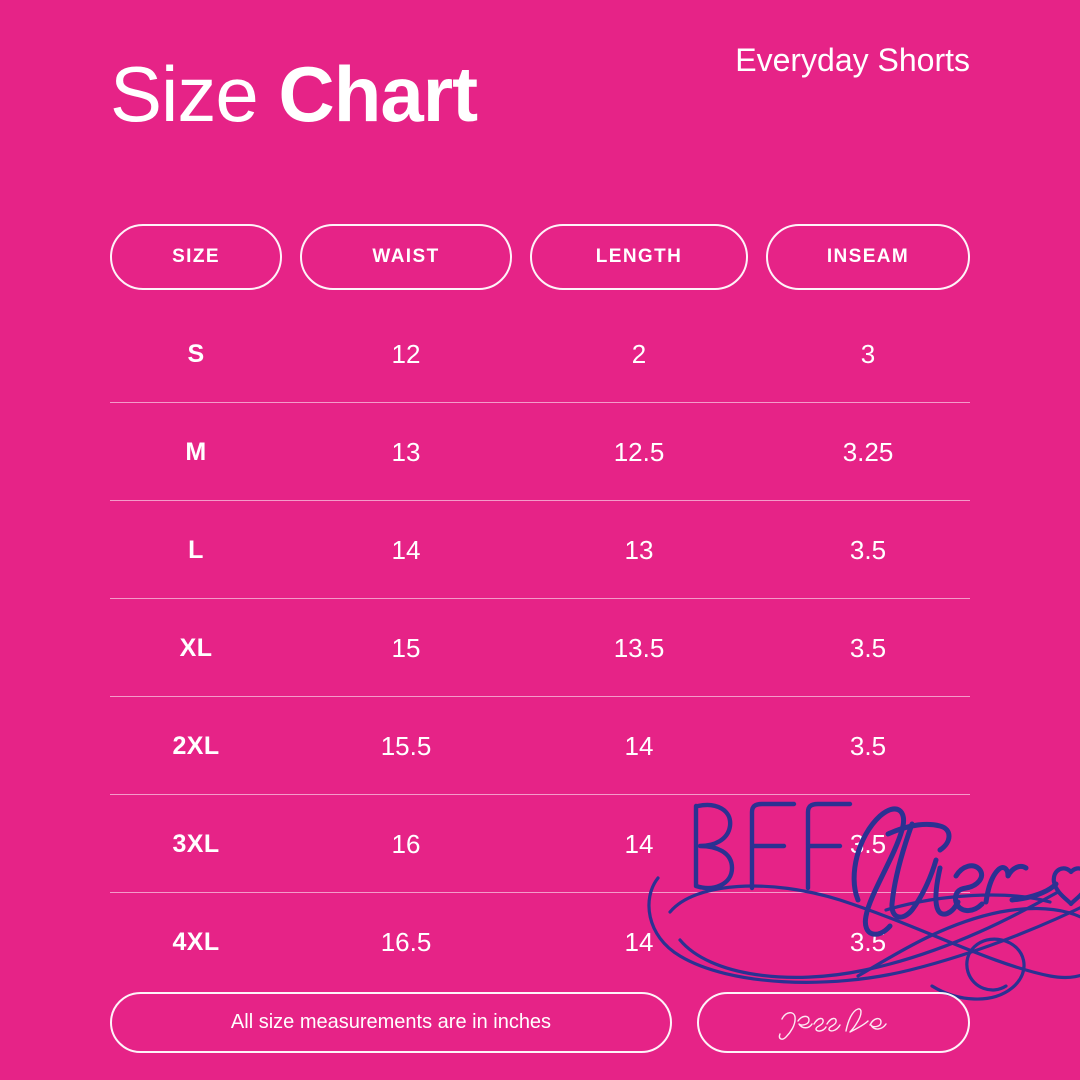 This screenshot has width=1080, height=1080. What do you see at coordinates (406, 353) in the screenshot?
I see `cell-waist: 12` at bounding box center [406, 353].